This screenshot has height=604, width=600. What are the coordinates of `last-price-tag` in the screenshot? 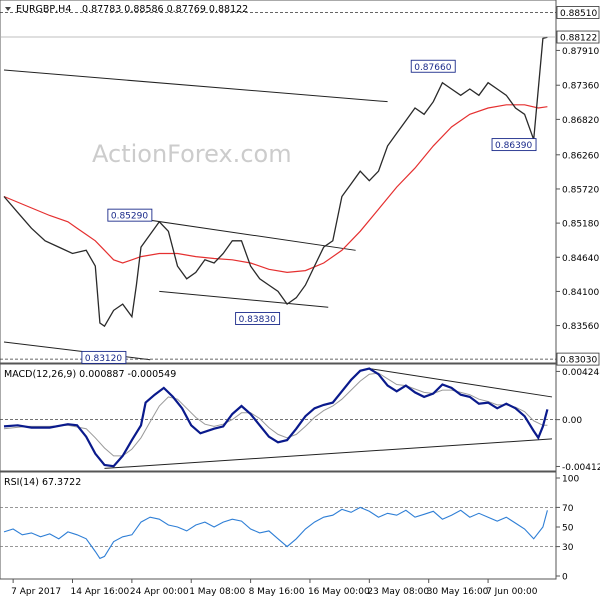 It's located at (578, 37).